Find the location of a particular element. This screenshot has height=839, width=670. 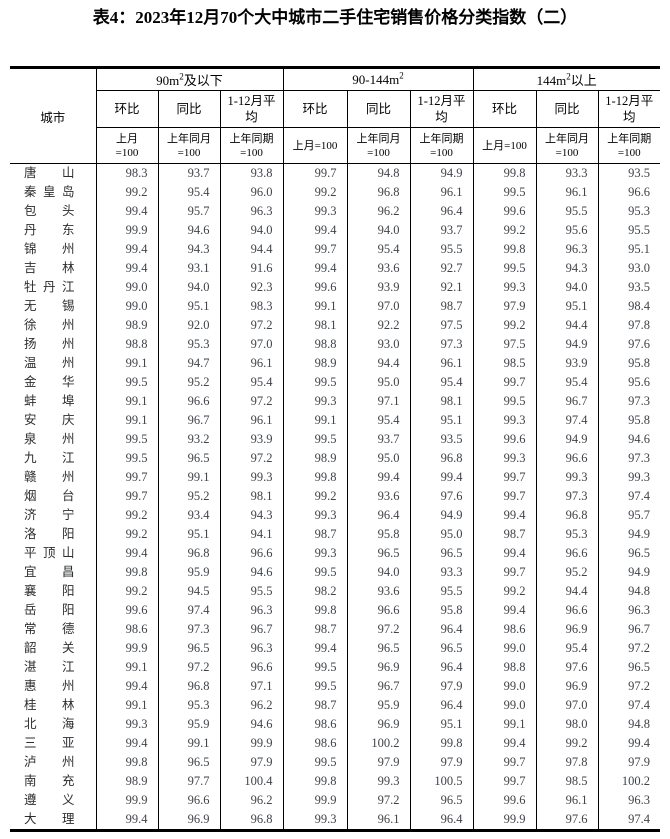

index-value-cell: 97.9 is located at coordinates (378, 762).